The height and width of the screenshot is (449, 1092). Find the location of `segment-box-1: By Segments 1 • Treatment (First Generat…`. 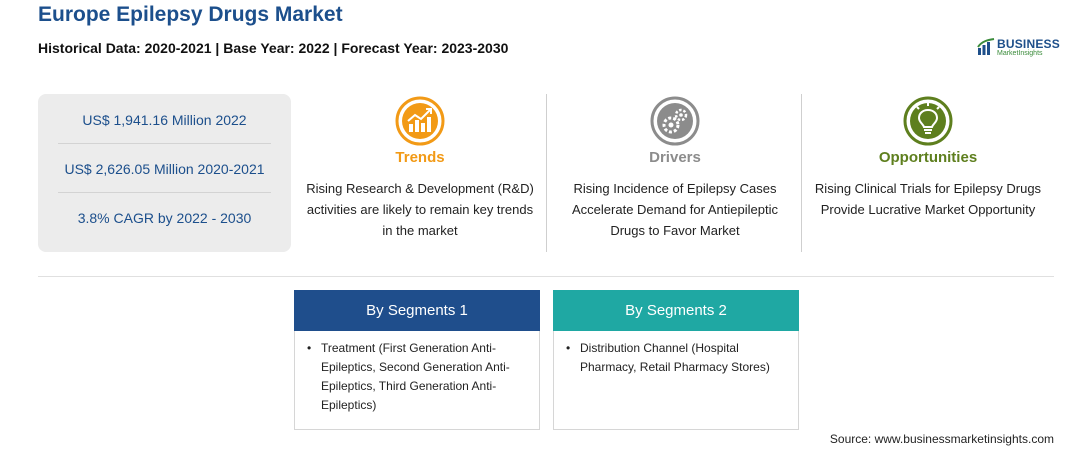

segment-box-1: By Segments 1 • Treatment (First Generat… is located at coordinates (417, 360).